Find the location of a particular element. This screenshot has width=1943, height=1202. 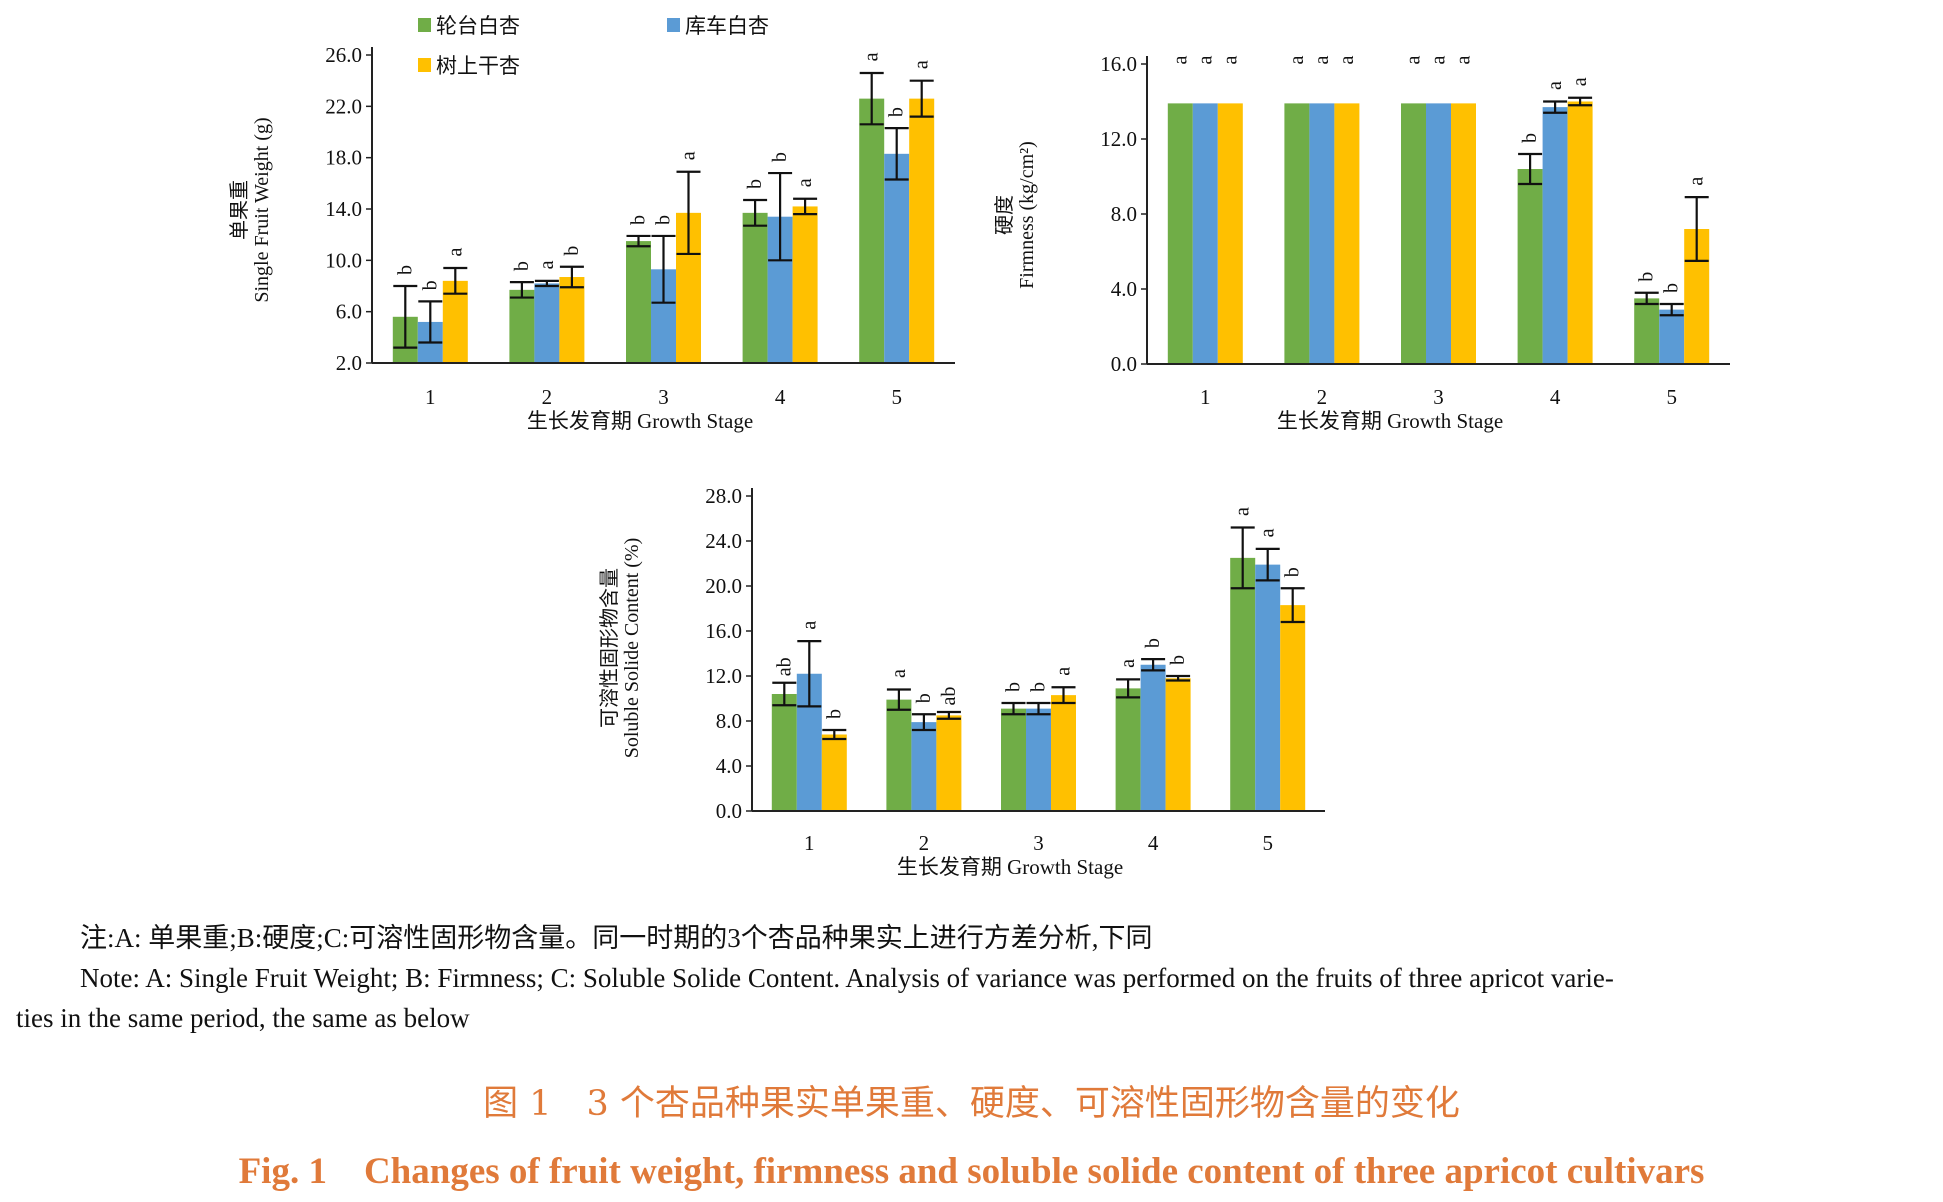

y-tick-label: 26.0 is located at coordinates (343, 55).